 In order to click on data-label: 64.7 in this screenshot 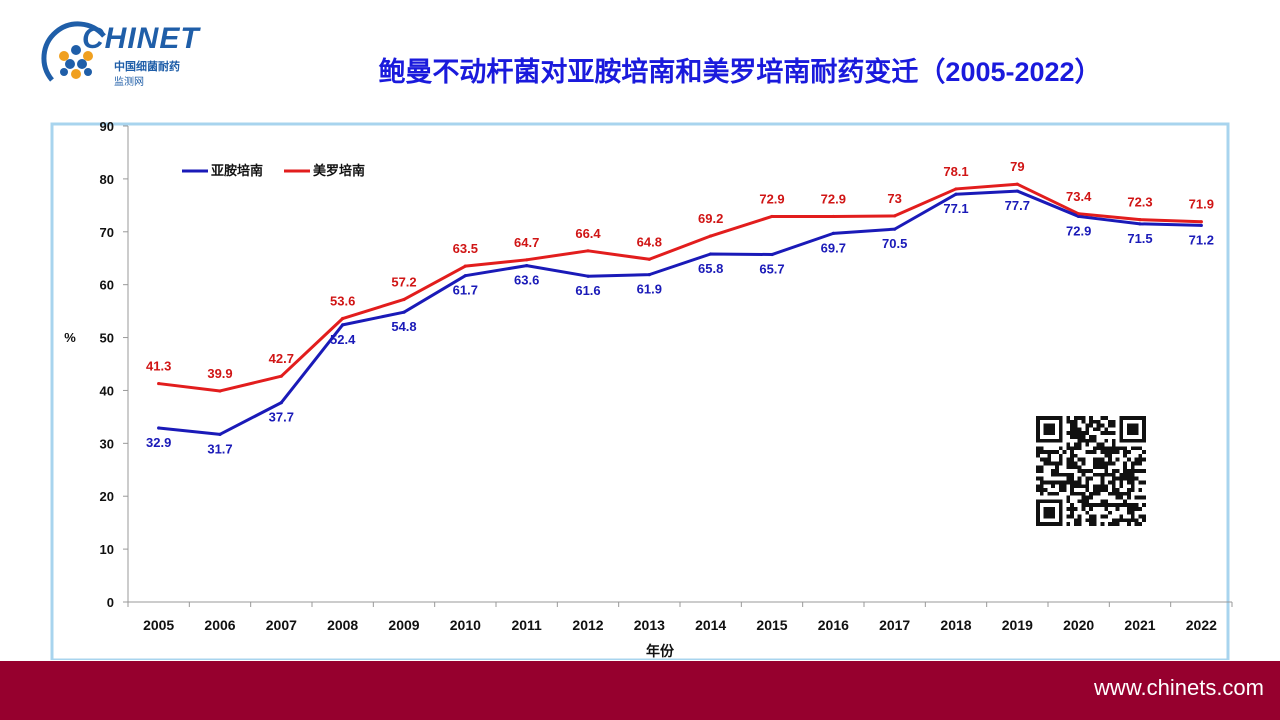, I will do `click(526, 242)`.